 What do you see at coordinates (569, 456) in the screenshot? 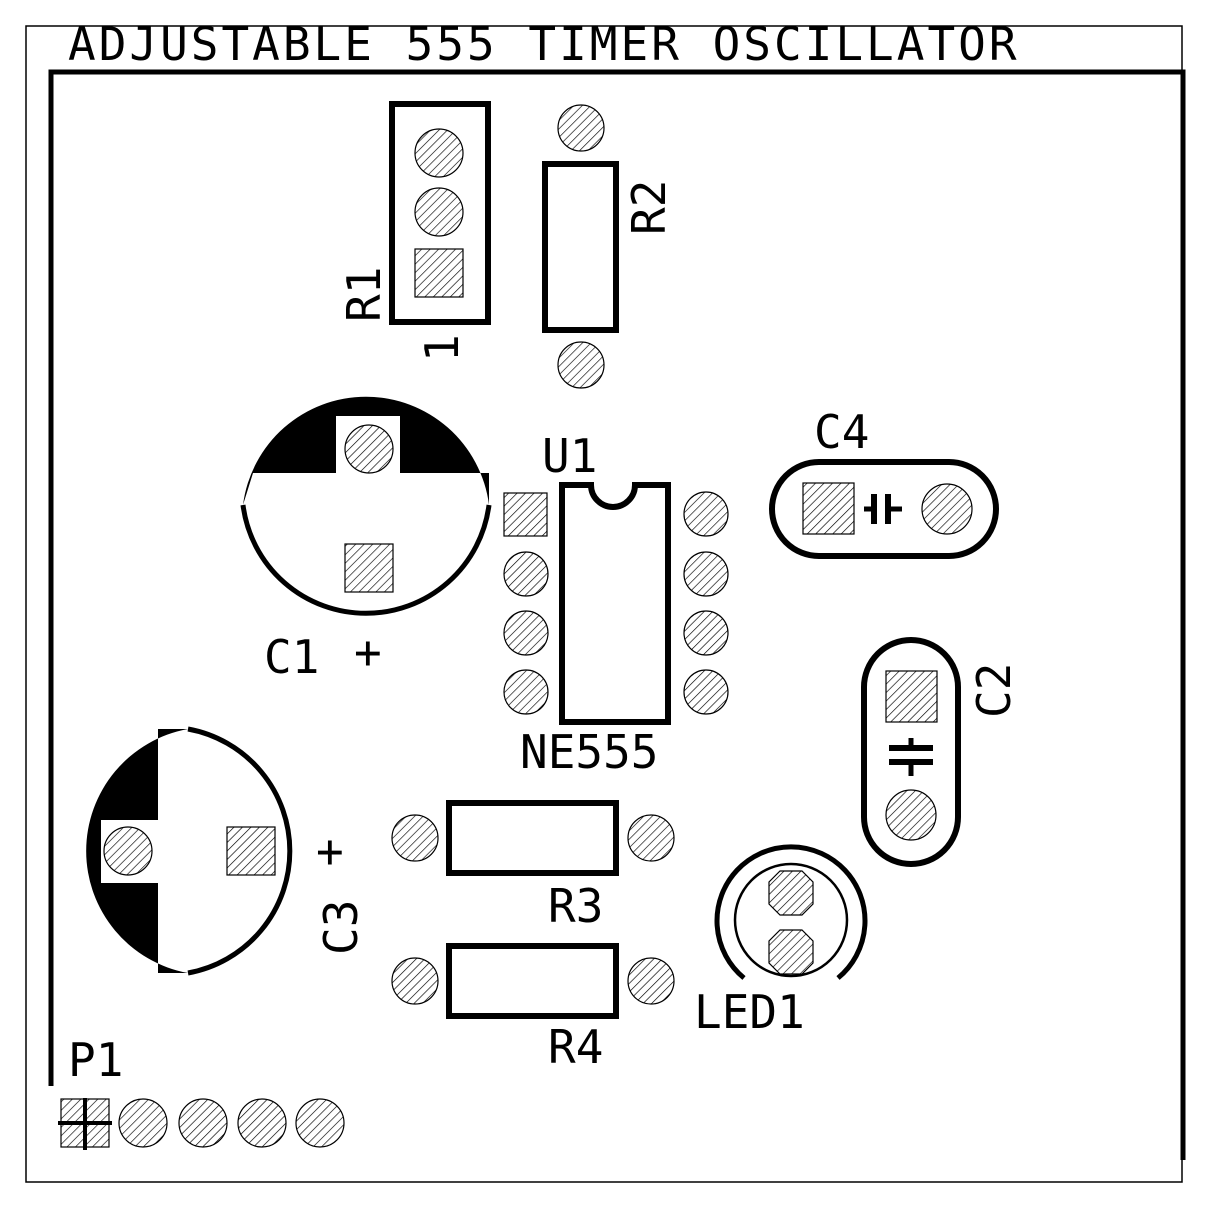
I see `u1-label: U1` at bounding box center [569, 456].